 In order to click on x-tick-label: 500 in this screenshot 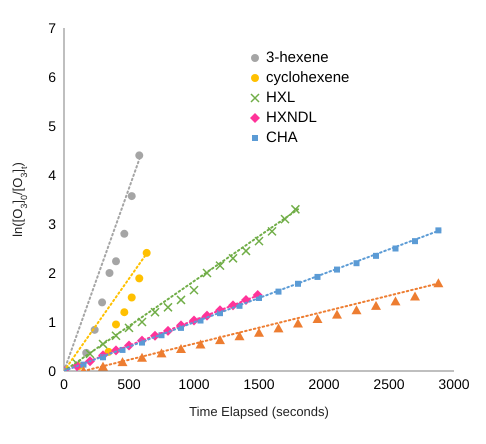, I will do `click(129, 384)`.